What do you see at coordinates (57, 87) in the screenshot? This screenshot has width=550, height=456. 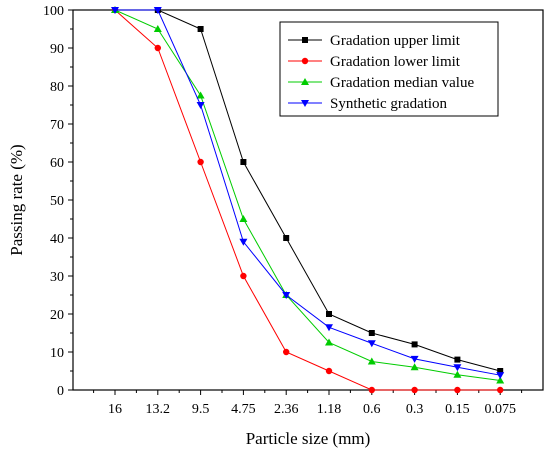 I see `y-tick-label: 80` at bounding box center [57, 87].